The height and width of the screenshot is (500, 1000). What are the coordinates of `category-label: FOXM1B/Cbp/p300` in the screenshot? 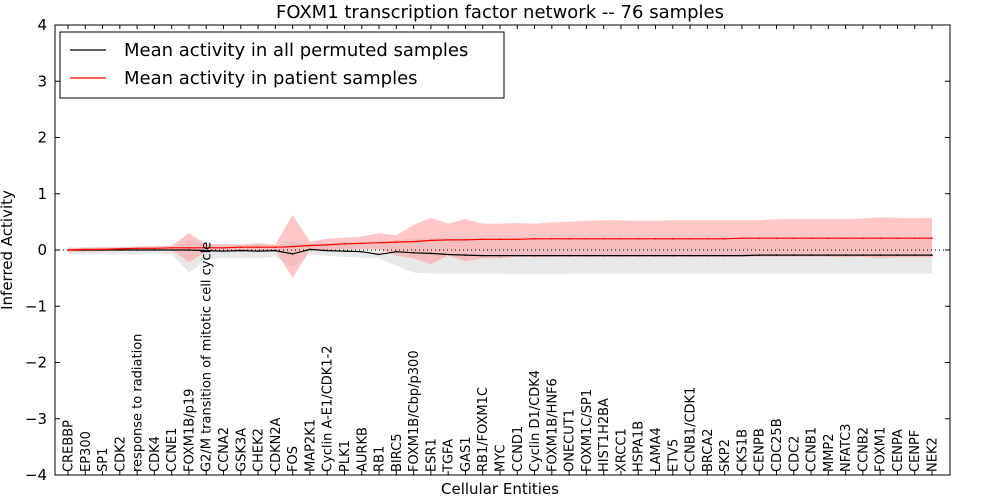 It's located at (414, 411).